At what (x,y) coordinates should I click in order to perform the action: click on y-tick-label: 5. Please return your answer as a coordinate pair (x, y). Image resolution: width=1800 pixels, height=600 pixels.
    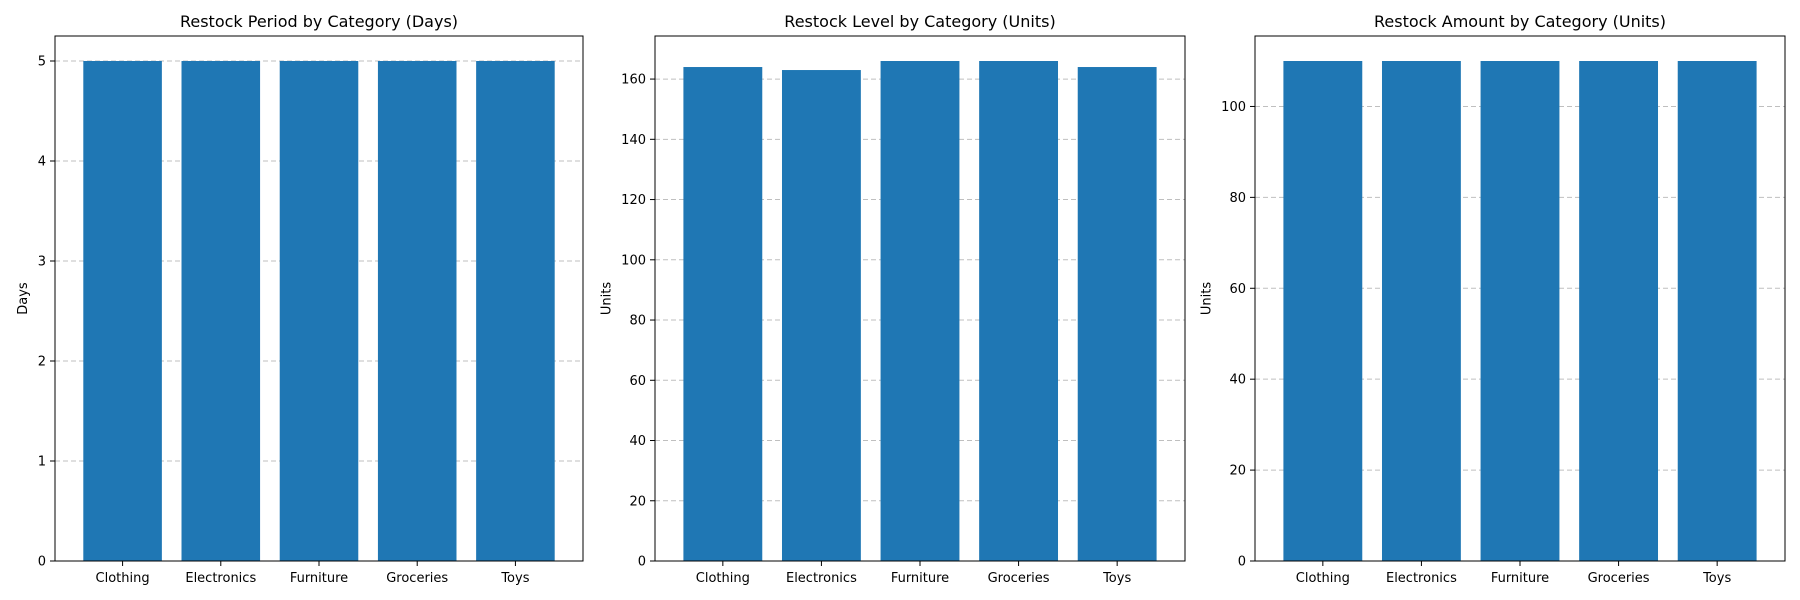
    Looking at the image, I should click on (42, 62).